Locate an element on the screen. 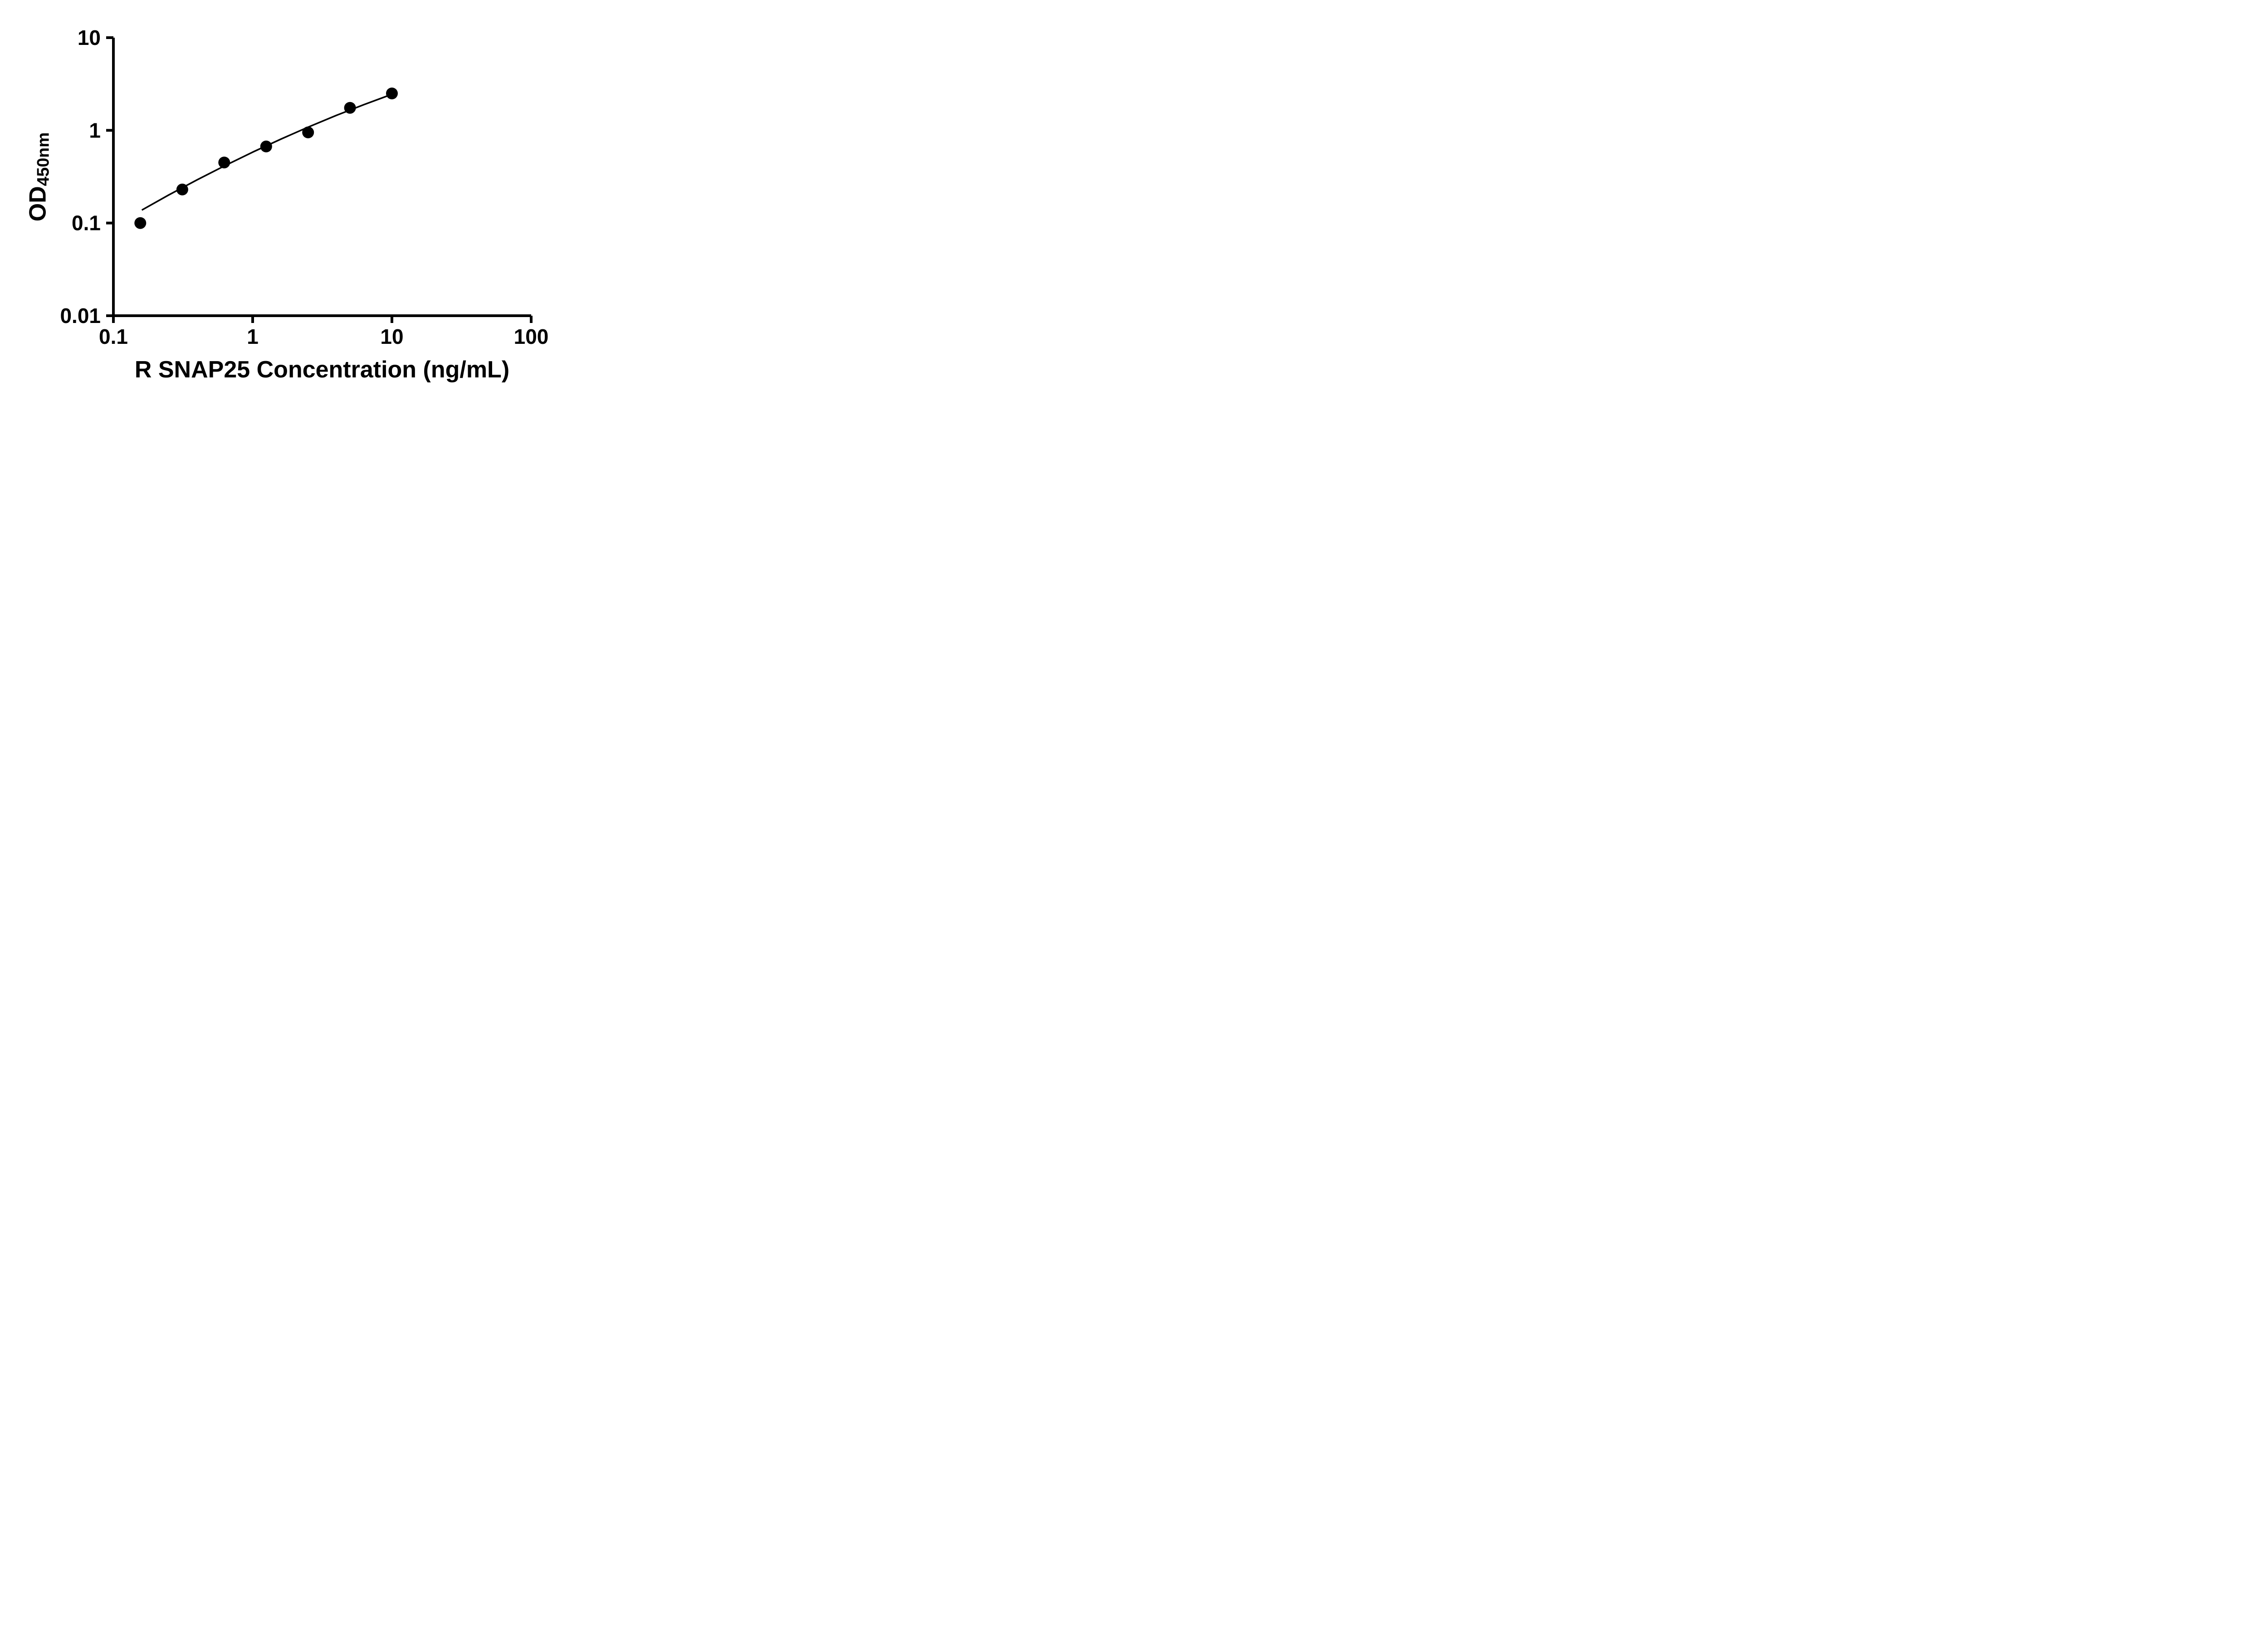 The image size is (2268, 1633). trend-line is located at coordinates (269, 151).